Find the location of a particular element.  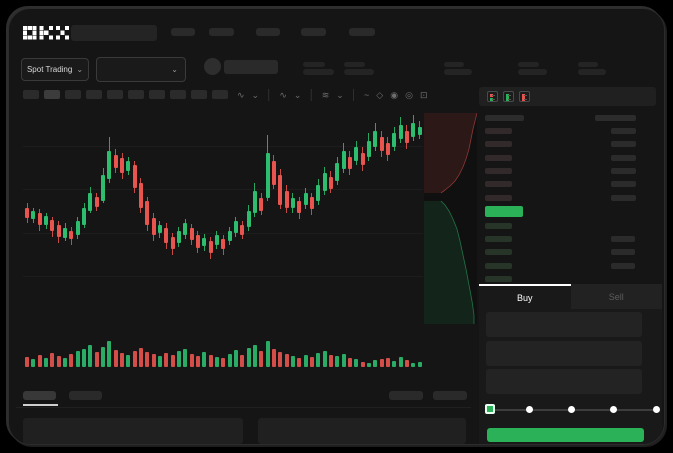

tab-buy: Buy is located at coordinates (525, 296).